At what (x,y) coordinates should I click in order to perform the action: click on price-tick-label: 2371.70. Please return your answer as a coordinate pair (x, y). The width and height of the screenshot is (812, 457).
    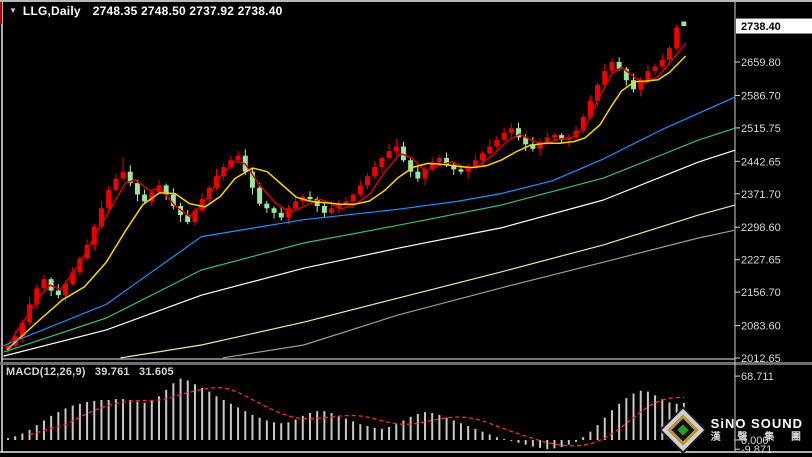
    Looking at the image, I should click on (761, 195).